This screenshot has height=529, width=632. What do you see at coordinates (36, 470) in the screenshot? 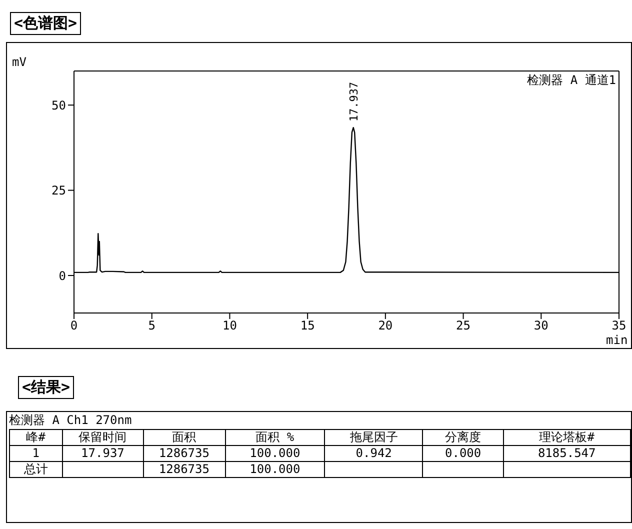
I see `text: 总计` at bounding box center [36, 470].